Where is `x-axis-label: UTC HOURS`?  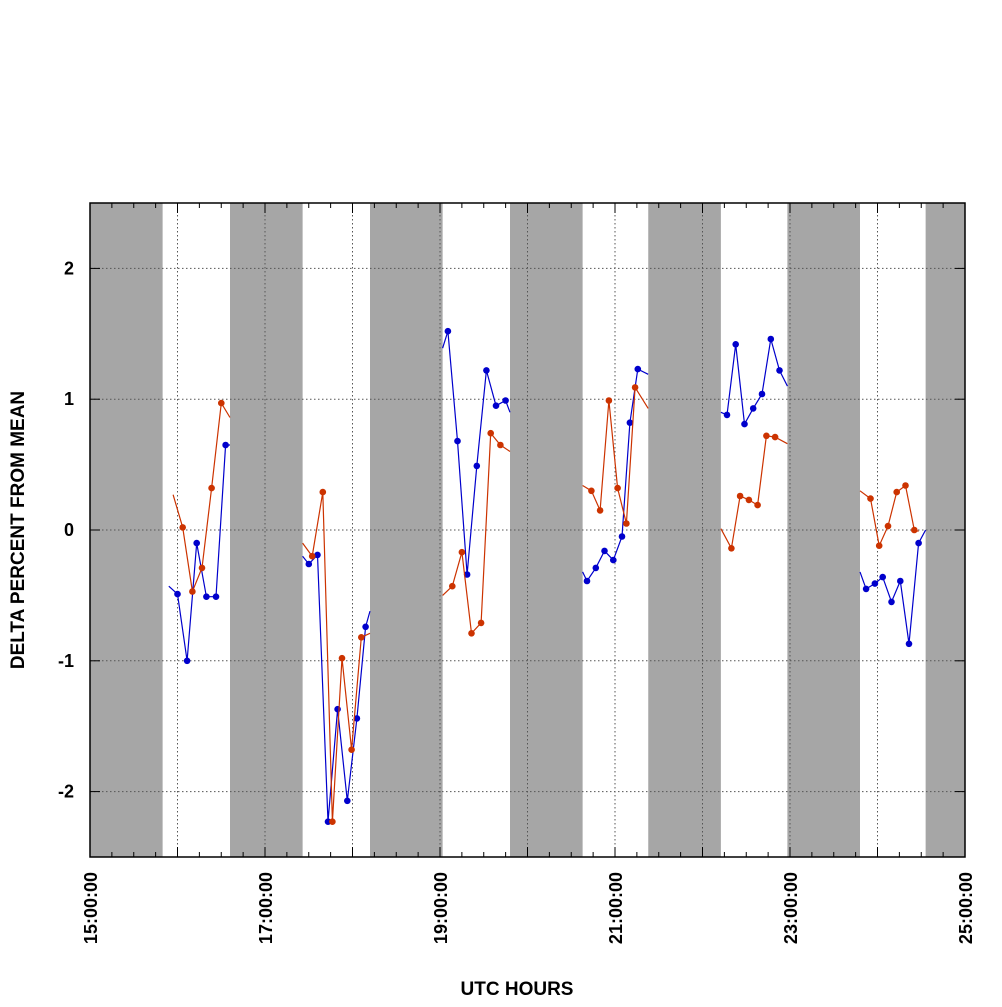
x-axis-label: UTC HOURS is located at coordinates (517, 989).